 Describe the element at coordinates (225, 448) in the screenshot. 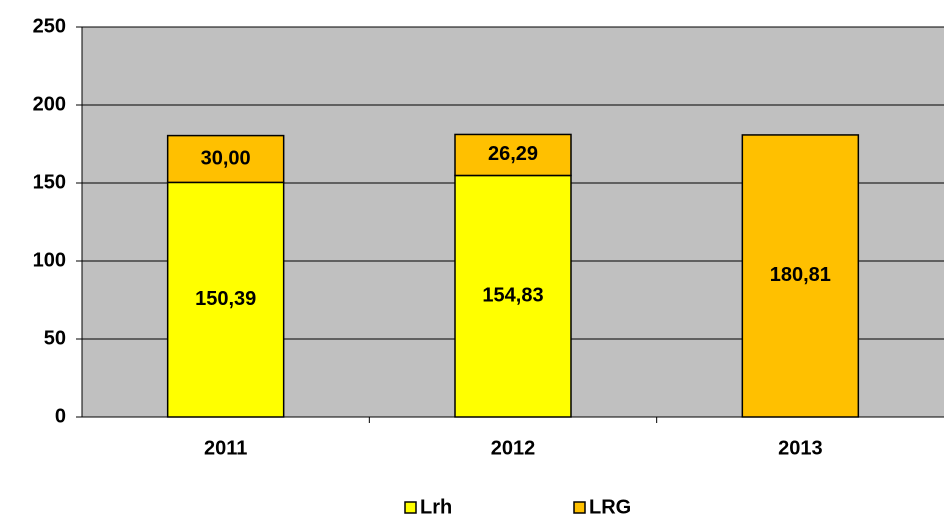

I see `x-tick-label: 2011` at that location.